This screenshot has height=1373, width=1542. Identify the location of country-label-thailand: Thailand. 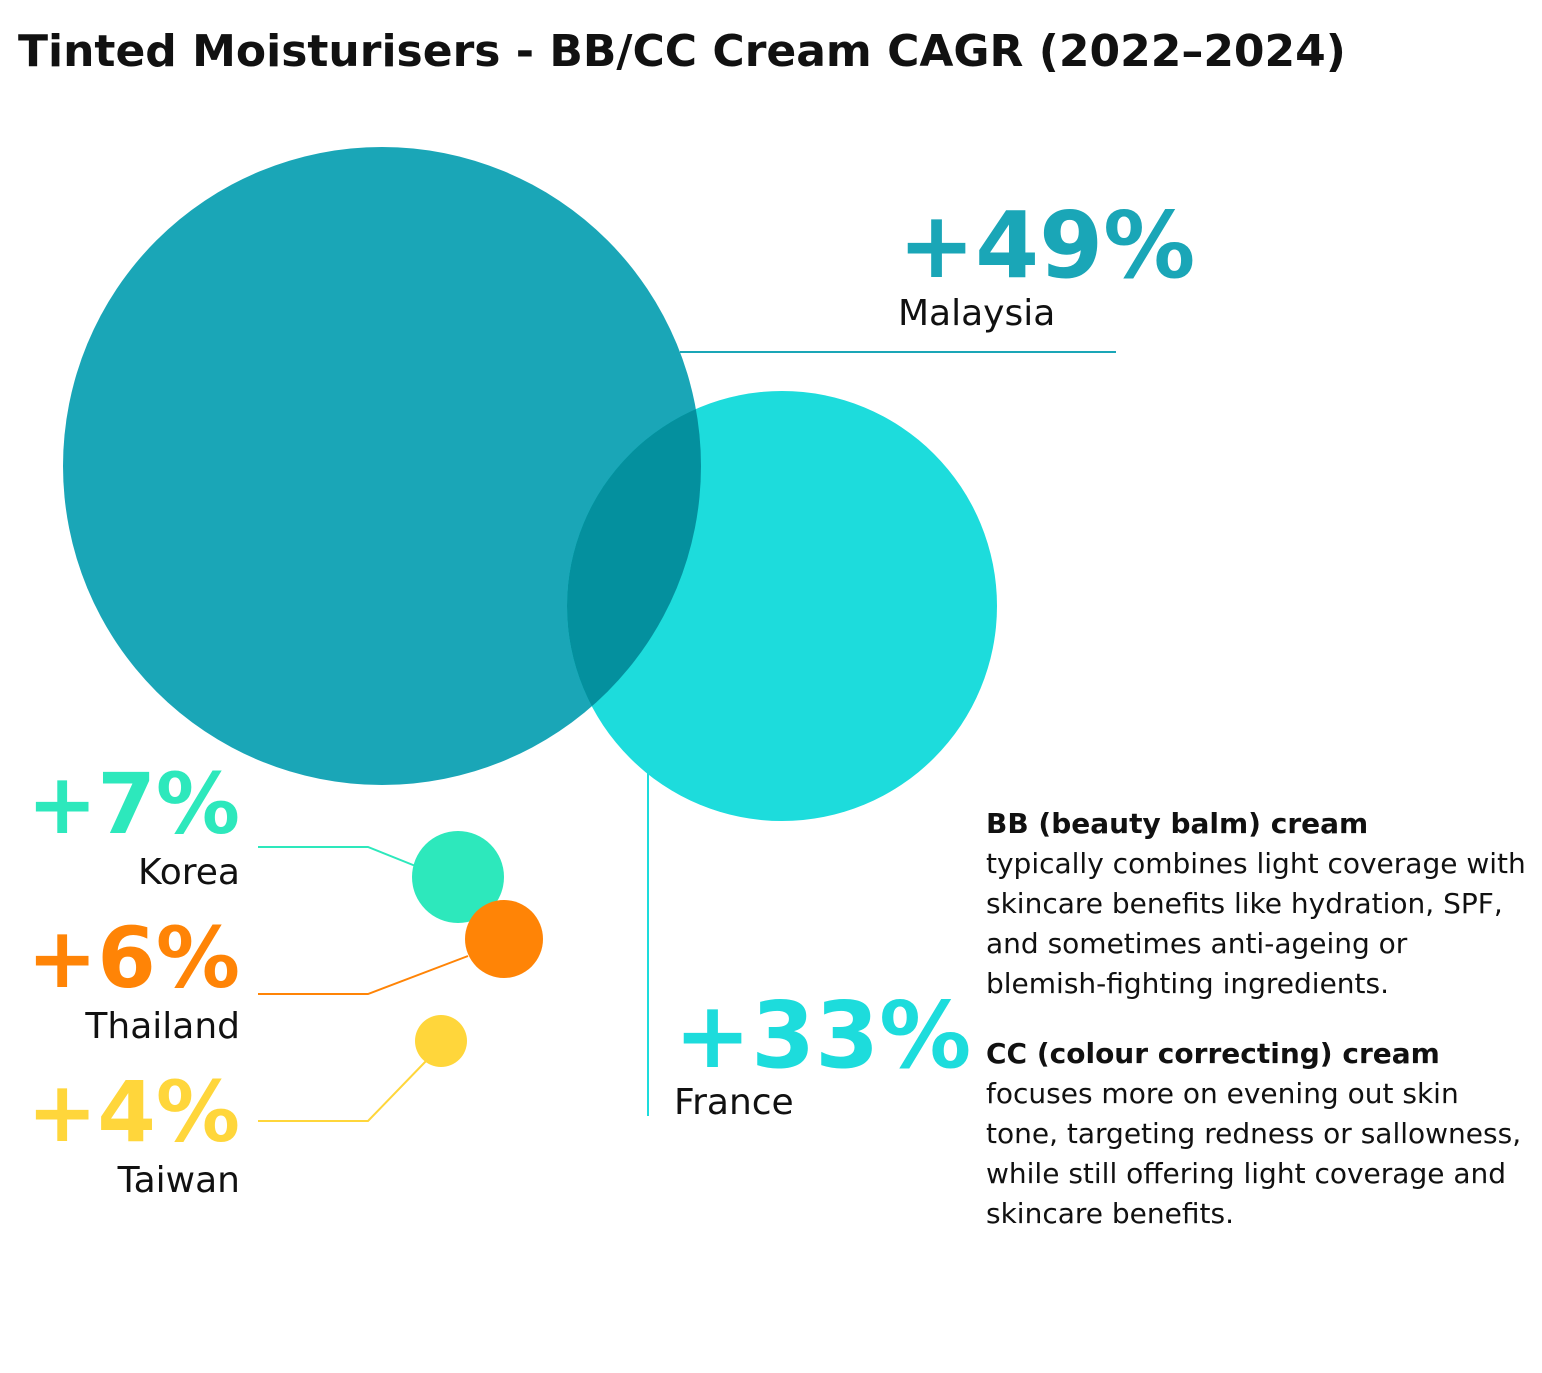
(162, 1026).